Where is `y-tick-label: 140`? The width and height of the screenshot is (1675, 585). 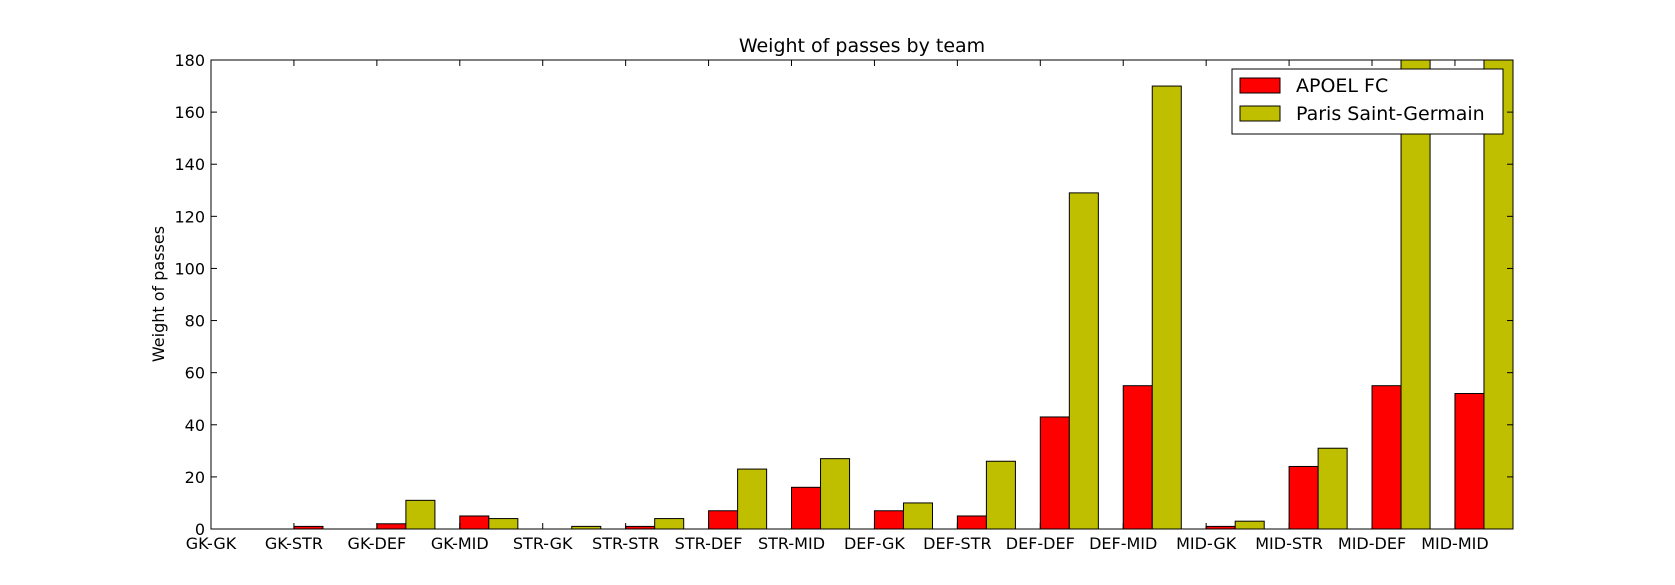 y-tick-label: 140 is located at coordinates (189, 164).